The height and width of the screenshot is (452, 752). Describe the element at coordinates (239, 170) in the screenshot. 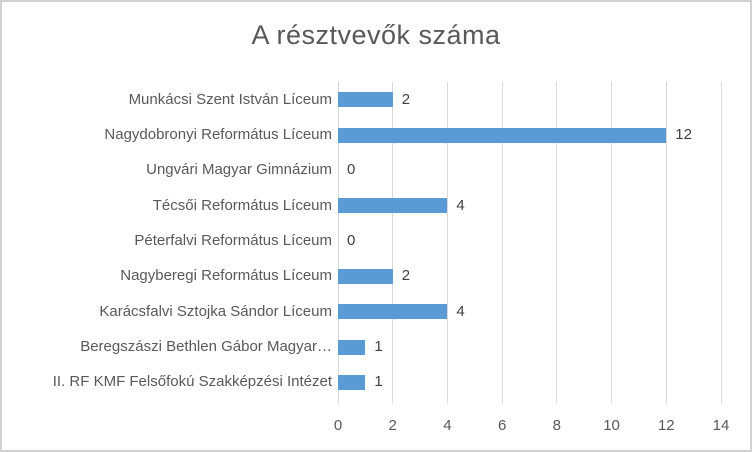

I see `category-label: Ungvári Magyar Gimnázium` at that location.